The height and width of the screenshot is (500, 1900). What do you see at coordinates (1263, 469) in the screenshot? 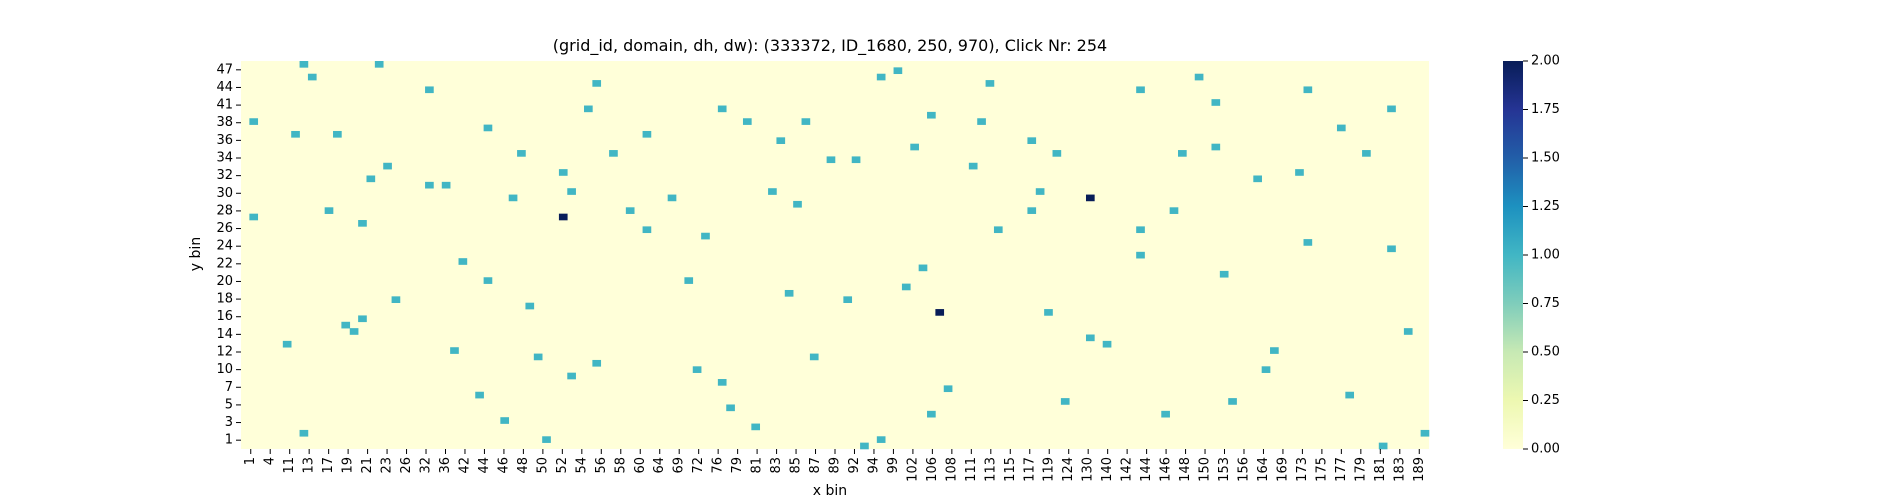
I see `x-tick-label: 164` at bounding box center [1263, 469].